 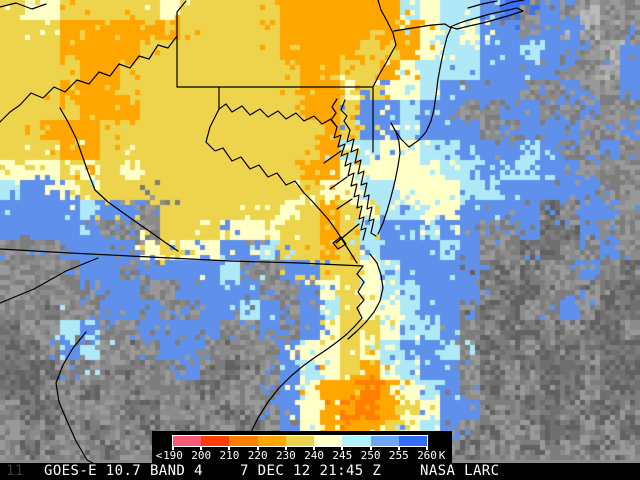 What do you see at coordinates (159, 455) in the screenshot?
I see `scale-less-than-label: <` at bounding box center [159, 455].